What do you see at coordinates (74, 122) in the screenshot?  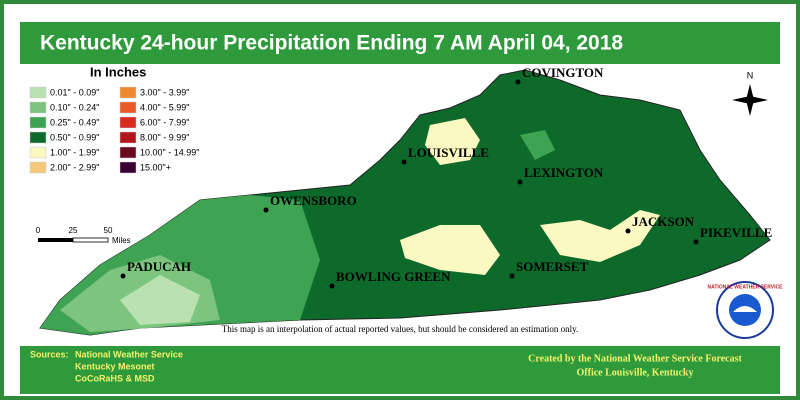 I see `legend-label: 0.25" - 0.49"` at bounding box center [74, 122].